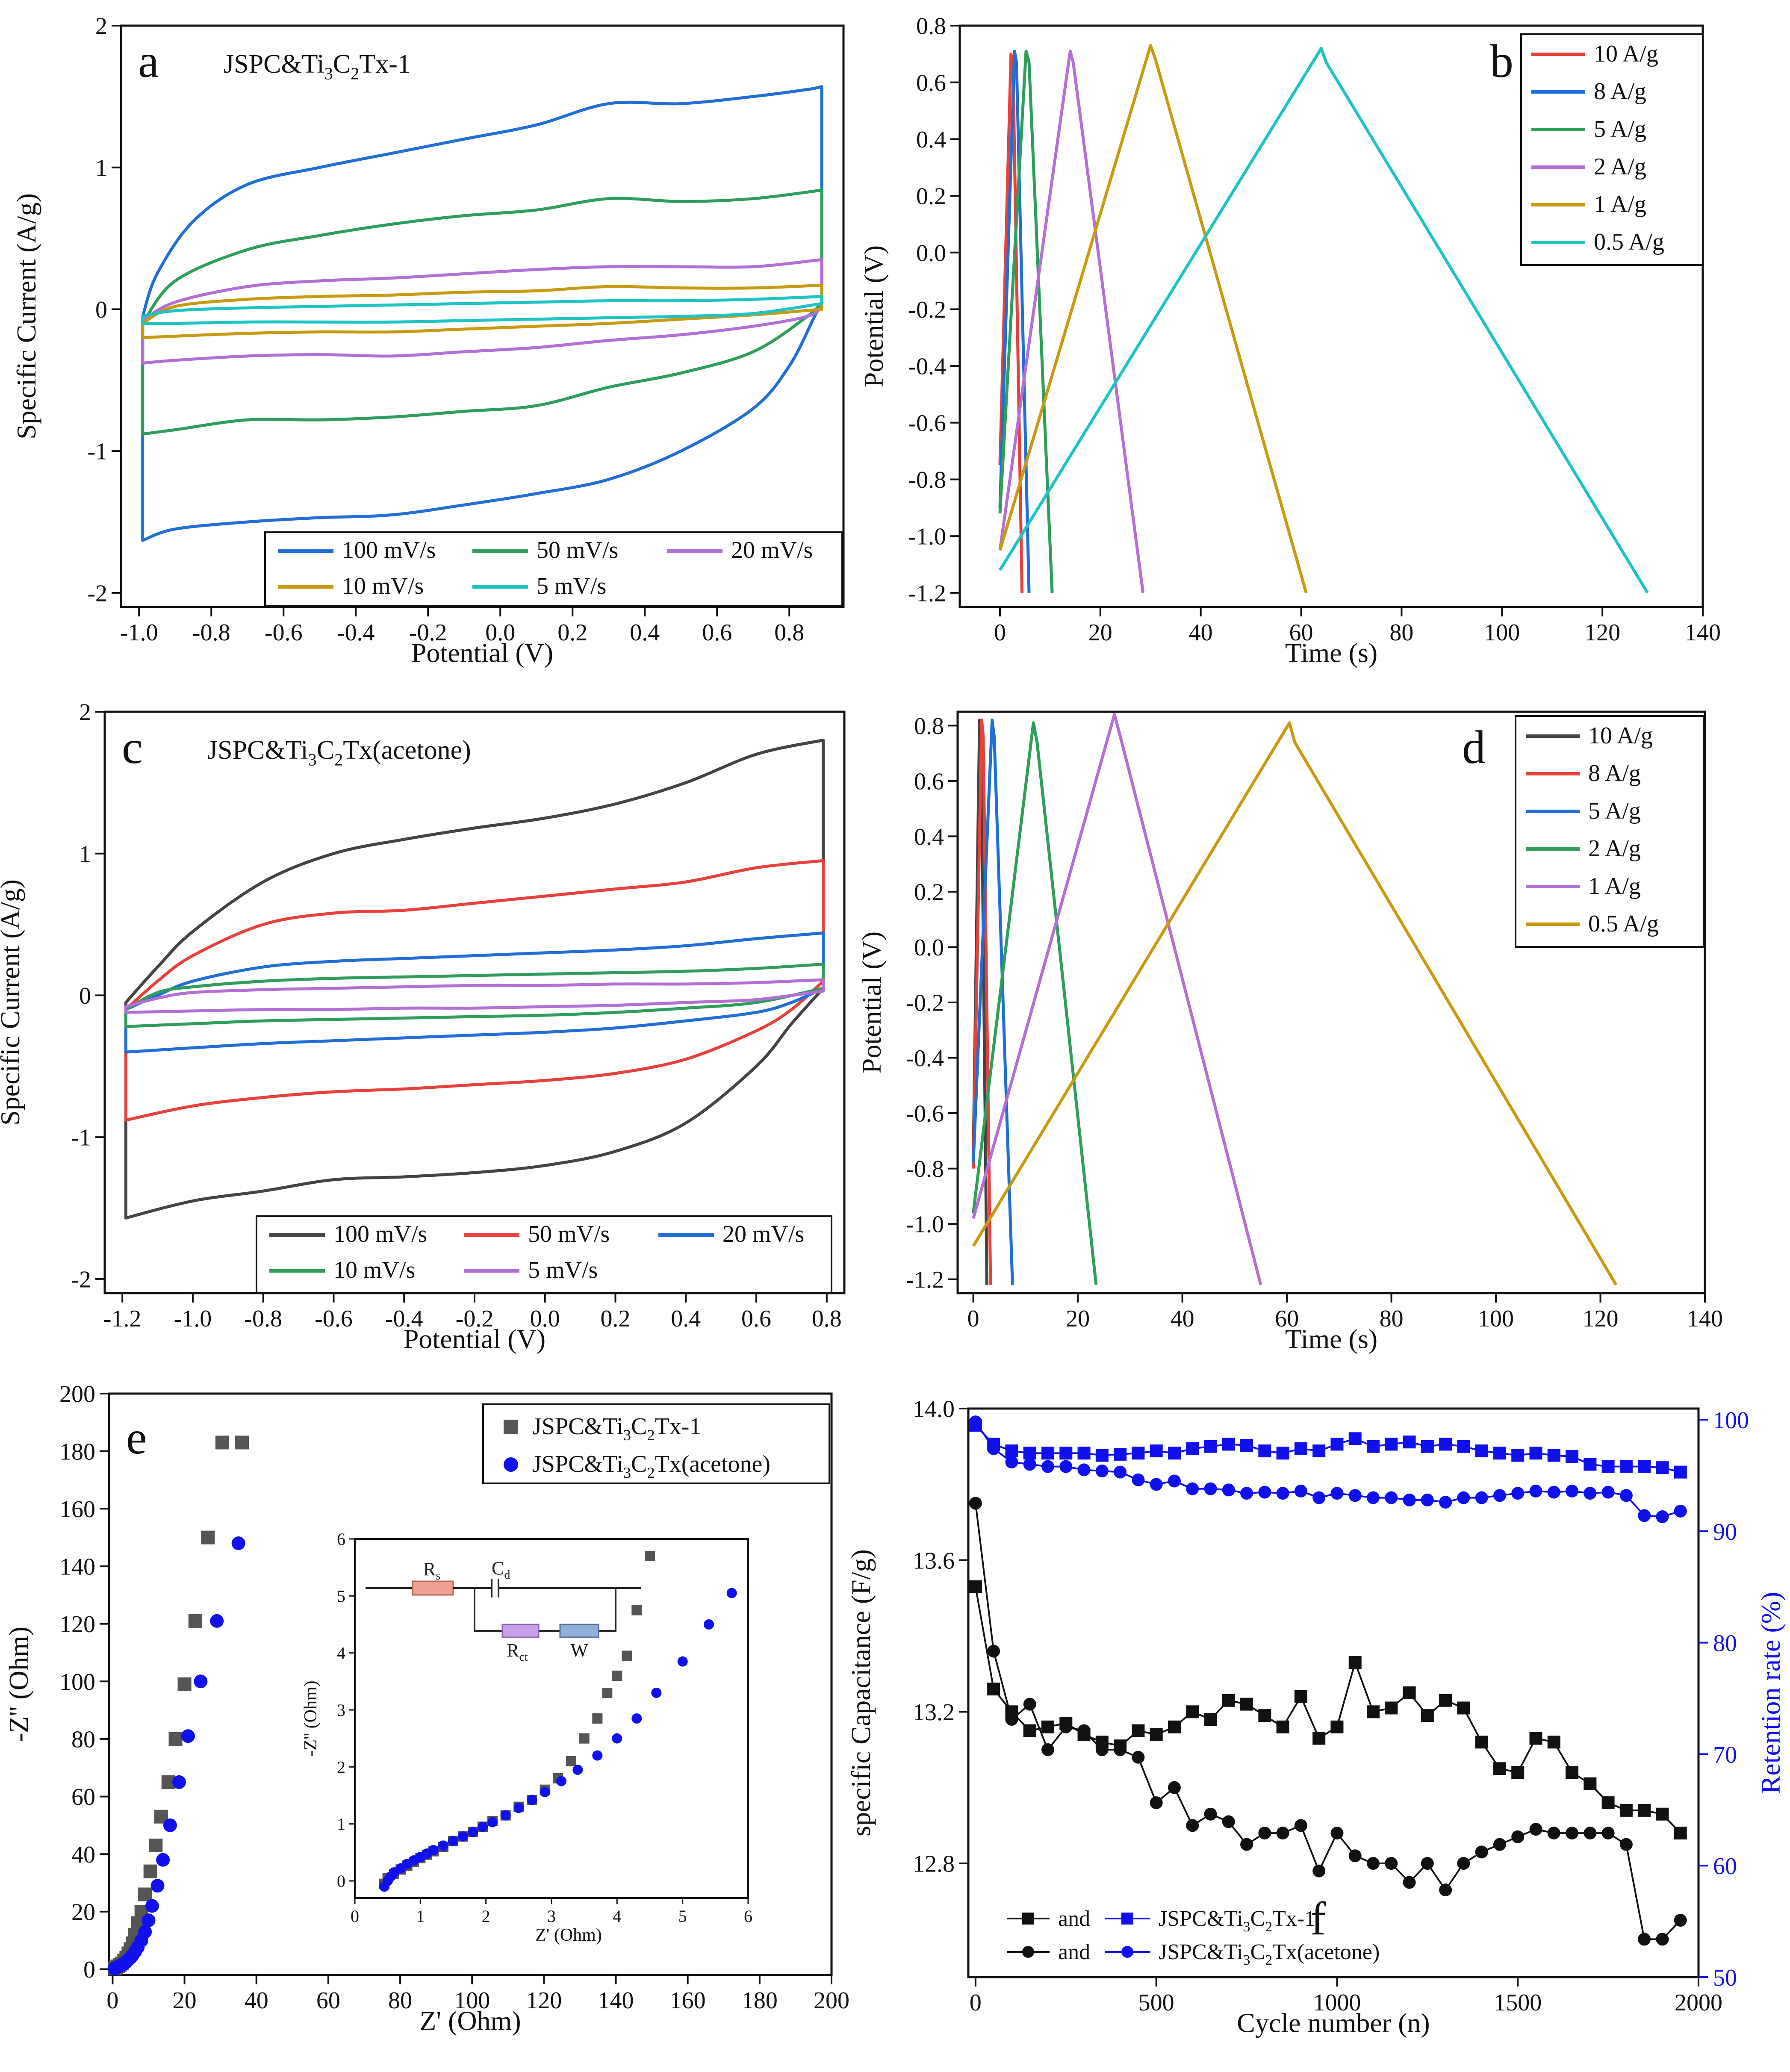 The height and width of the screenshot is (2072, 1790). Describe the element at coordinates (83, 1855) in the screenshot. I see `y-tick-label: 40` at that location.